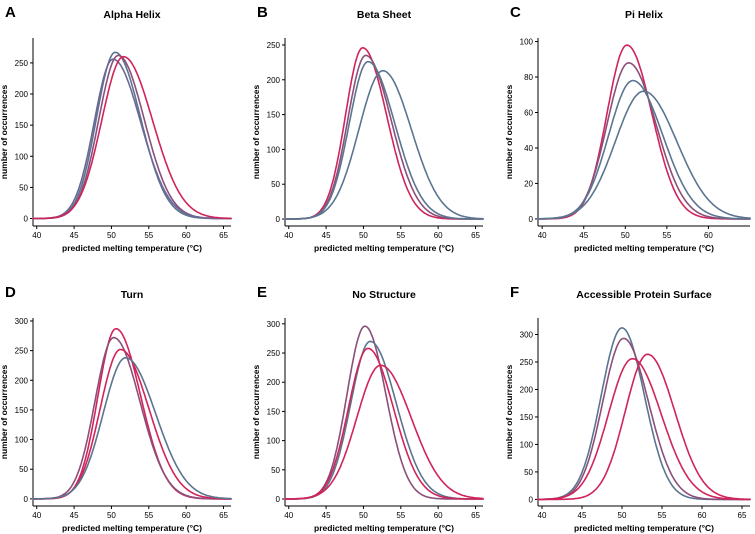 This screenshot has width=755, height=534. I want to click on panel-letter: B, so click(262, 12).